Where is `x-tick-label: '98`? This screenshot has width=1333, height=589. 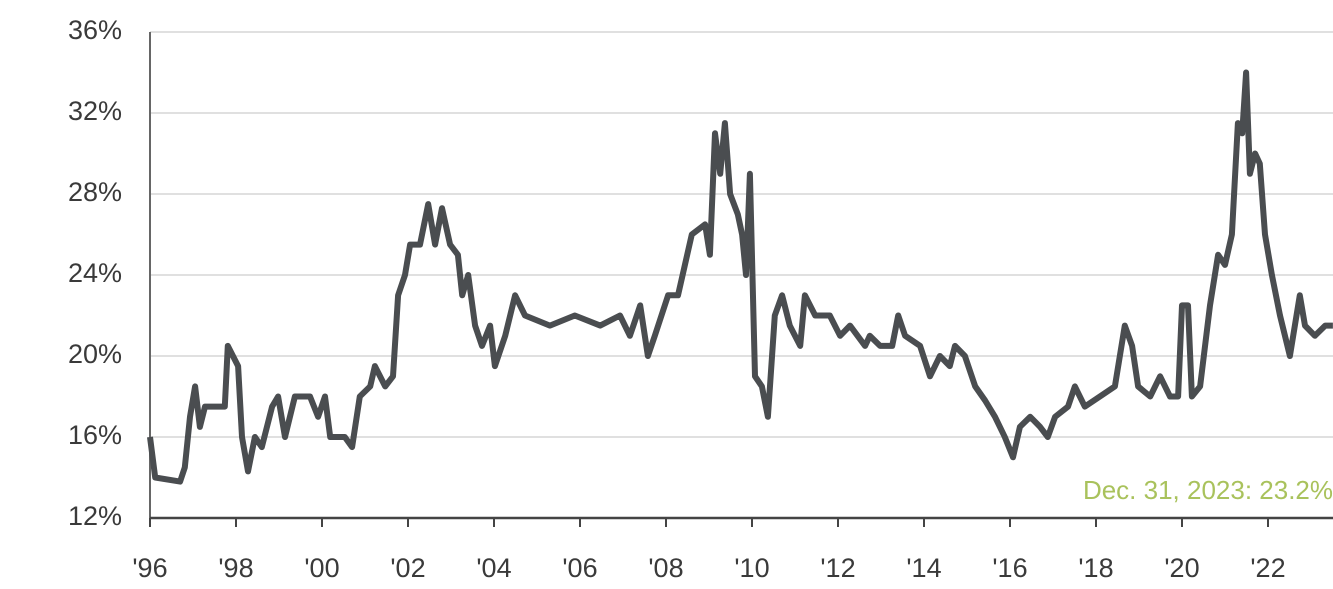
x-tick-label: '98 is located at coordinates (235, 568).